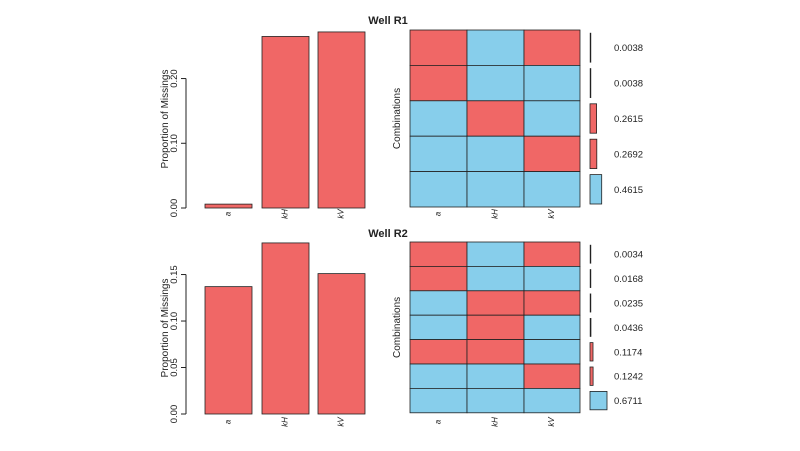 The height and width of the screenshot is (451, 800). What do you see at coordinates (628, 377) in the screenshot?
I see `proportion-label: 0.1242` at bounding box center [628, 377].